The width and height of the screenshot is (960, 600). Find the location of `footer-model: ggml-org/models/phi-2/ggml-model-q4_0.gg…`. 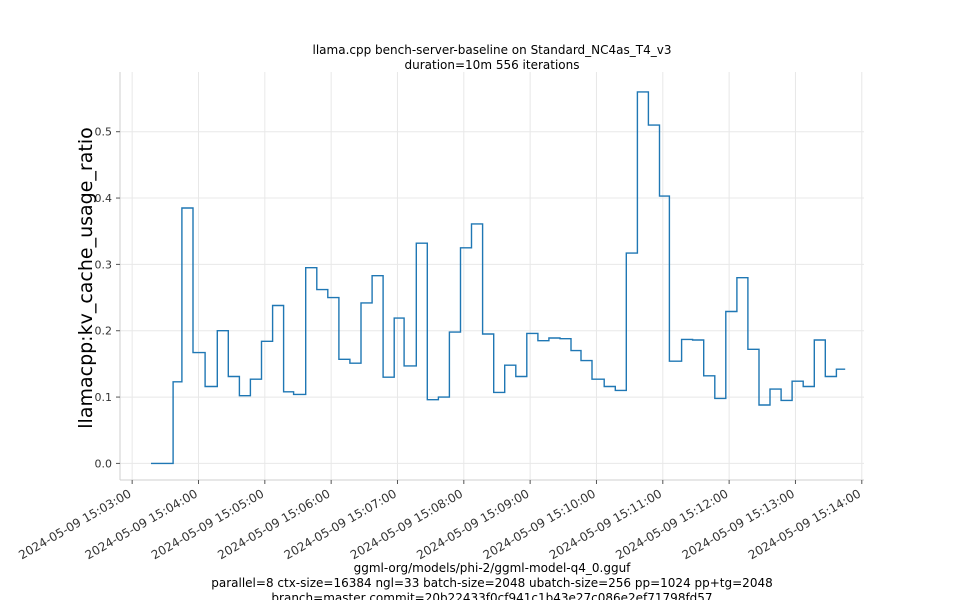

footer-model: ggml-org/models/phi-2/ggml-model-q4_0.gg… is located at coordinates (493, 568).